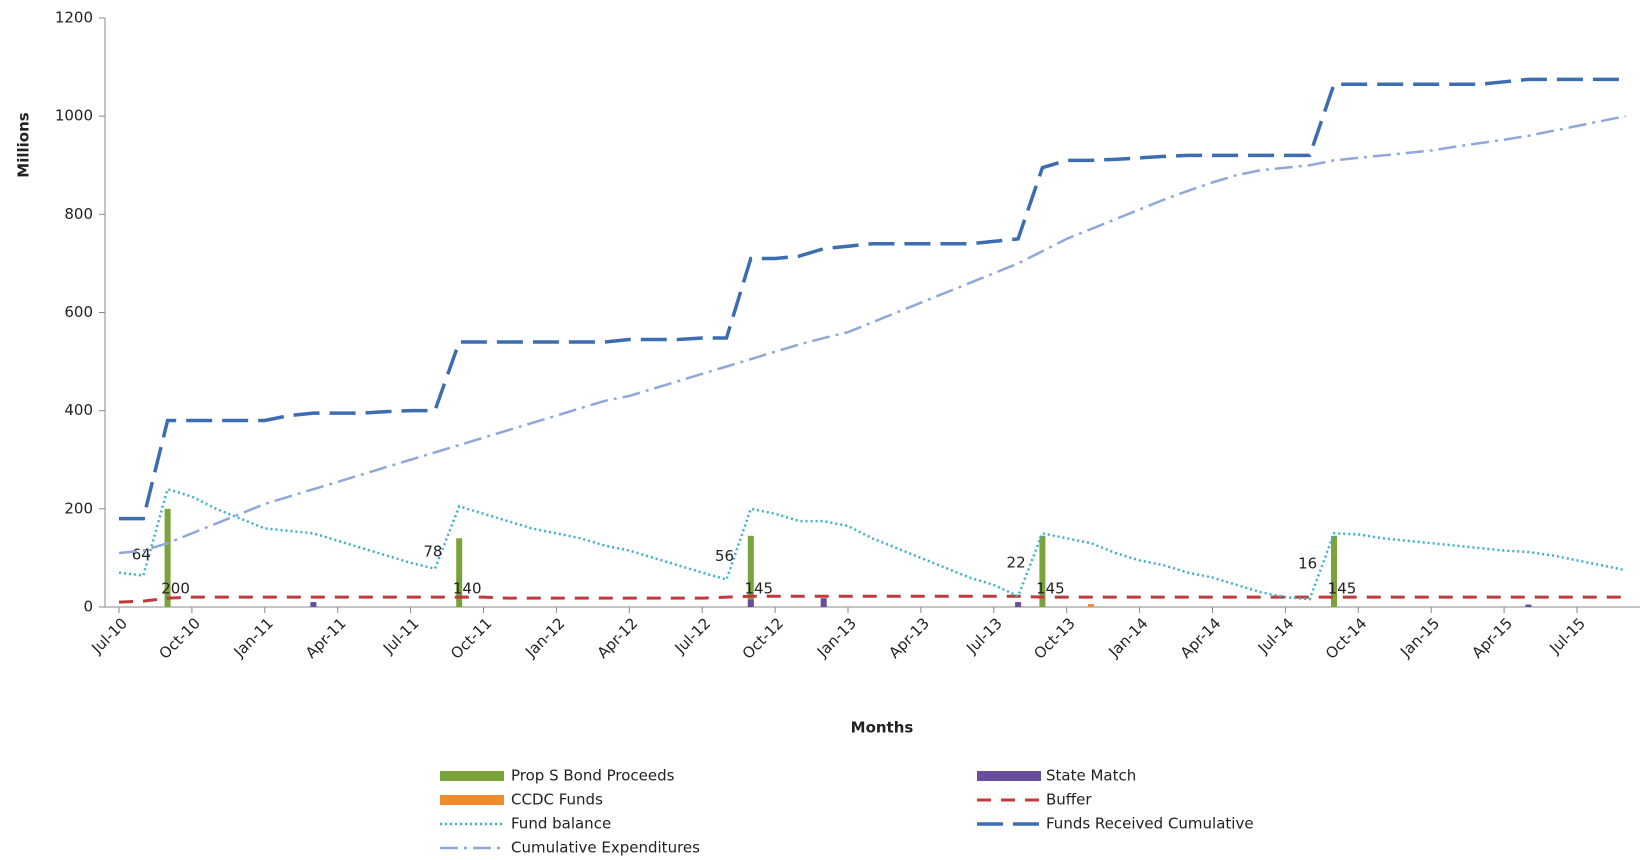 The height and width of the screenshot is (860, 1648). Describe the element at coordinates (1091, 776) in the screenshot. I see `legend-label: State Match` at that location.